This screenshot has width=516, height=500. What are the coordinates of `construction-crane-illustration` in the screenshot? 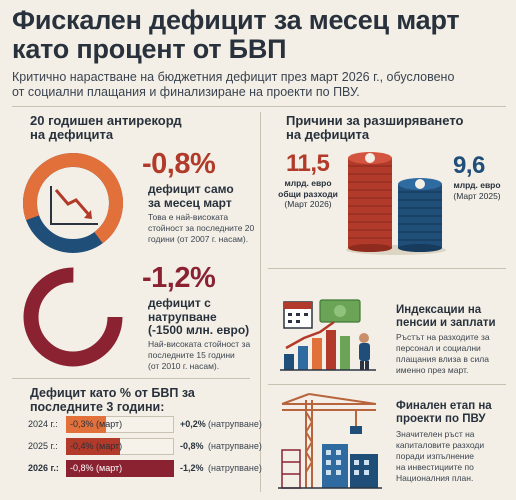 It's located at (330, 441).